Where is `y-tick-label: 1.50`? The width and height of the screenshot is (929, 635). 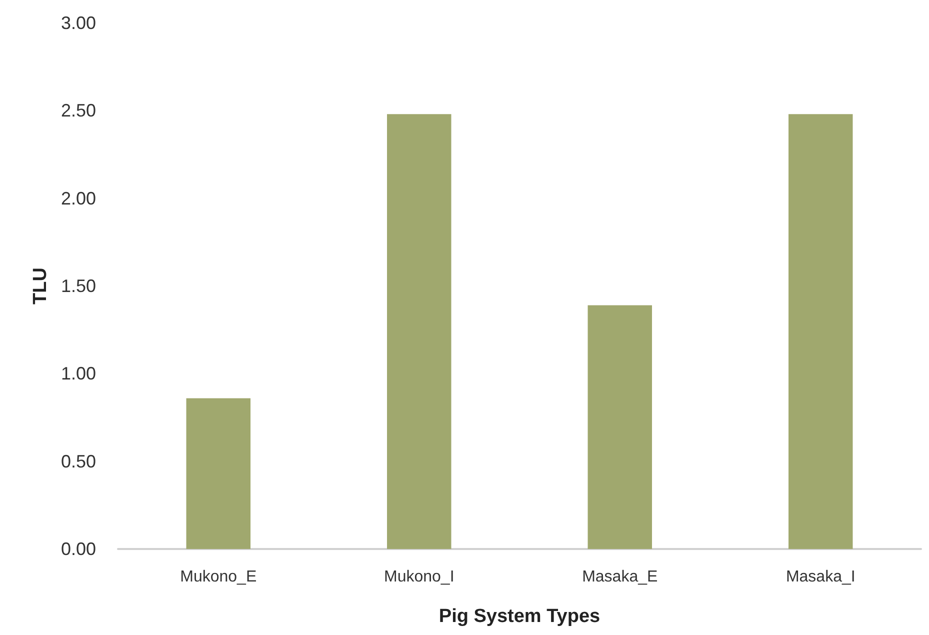
y-tick-label: 1.50 is located at coordinates (78, 286).